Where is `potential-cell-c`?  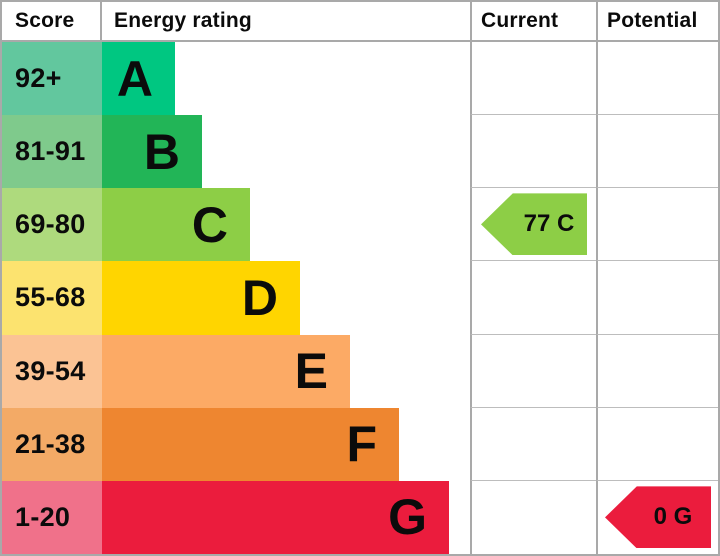 potential-cell-c is located at coordinates (657, 225).